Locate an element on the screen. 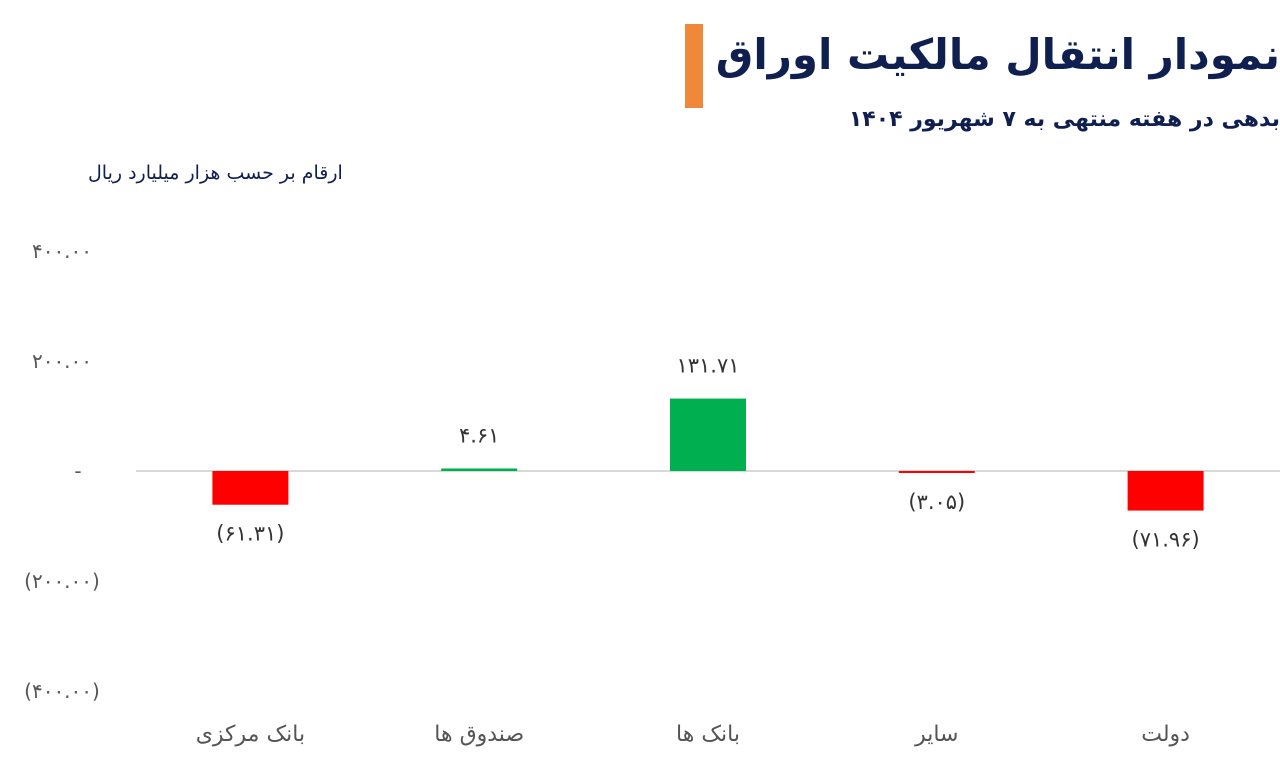  category-label: سایر is located at coordinates (936, 734).